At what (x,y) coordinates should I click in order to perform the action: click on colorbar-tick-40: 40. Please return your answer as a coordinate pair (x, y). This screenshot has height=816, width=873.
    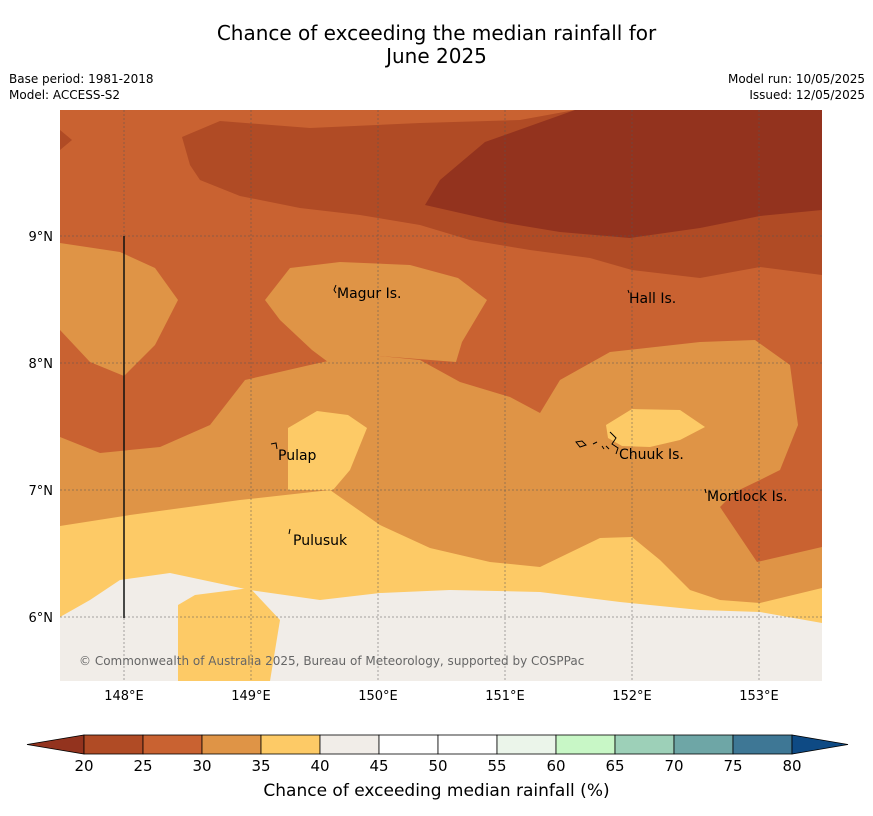
    Looking at the image, I should click on (319, 766).